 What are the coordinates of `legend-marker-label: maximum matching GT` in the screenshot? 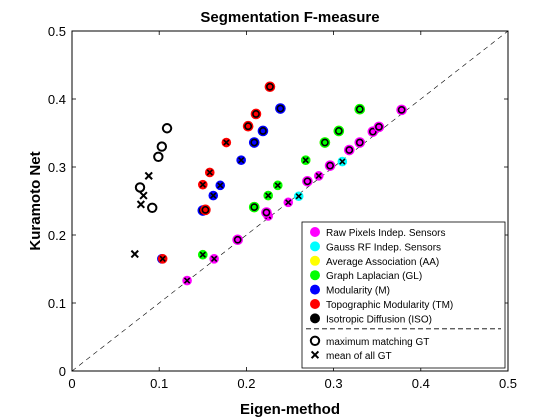 It's located at (377, 342).